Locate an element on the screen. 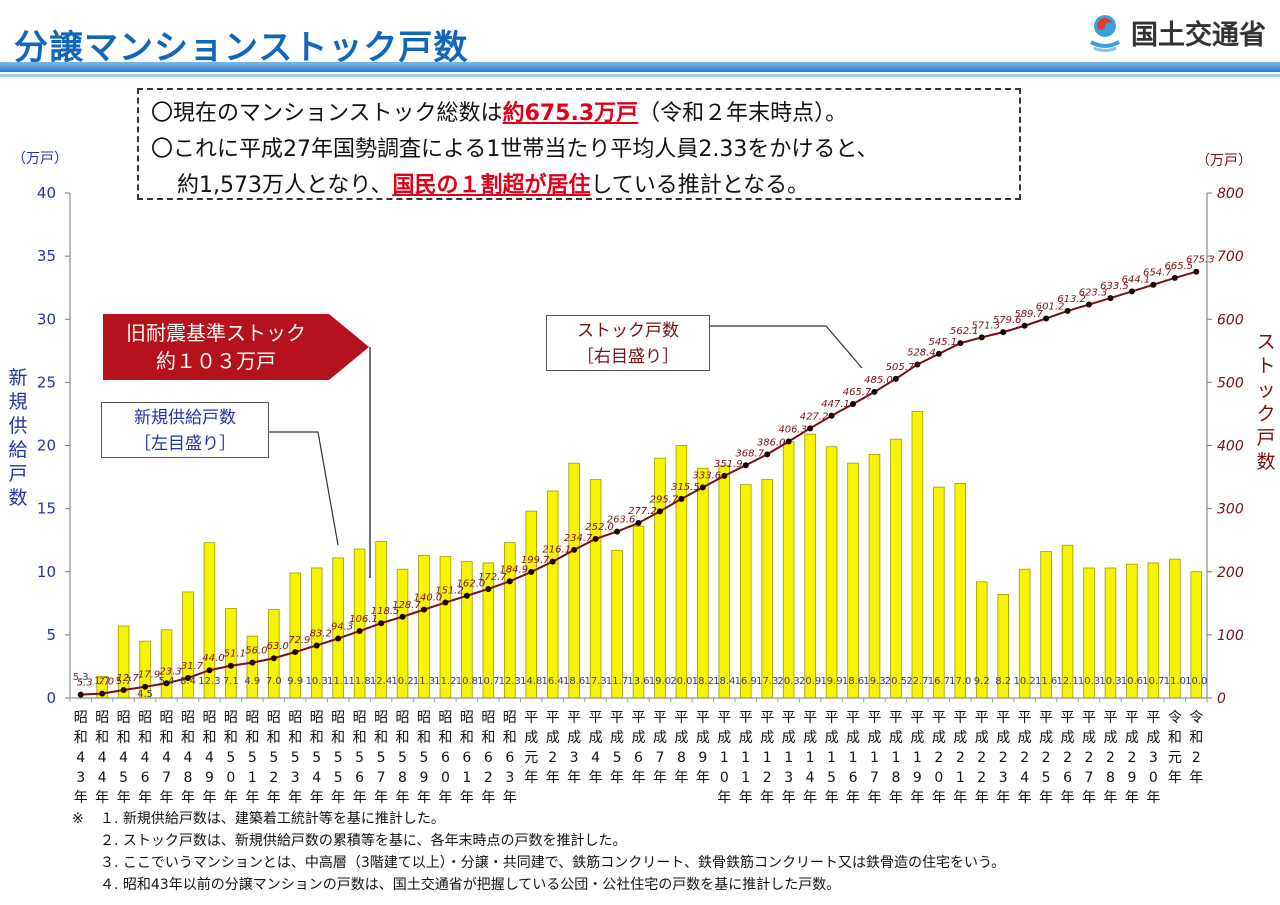 The width and height of the screenshot is (1280, 905). supply-callout-axis: ［左目盛り］ is located at coordinates (185, 444).